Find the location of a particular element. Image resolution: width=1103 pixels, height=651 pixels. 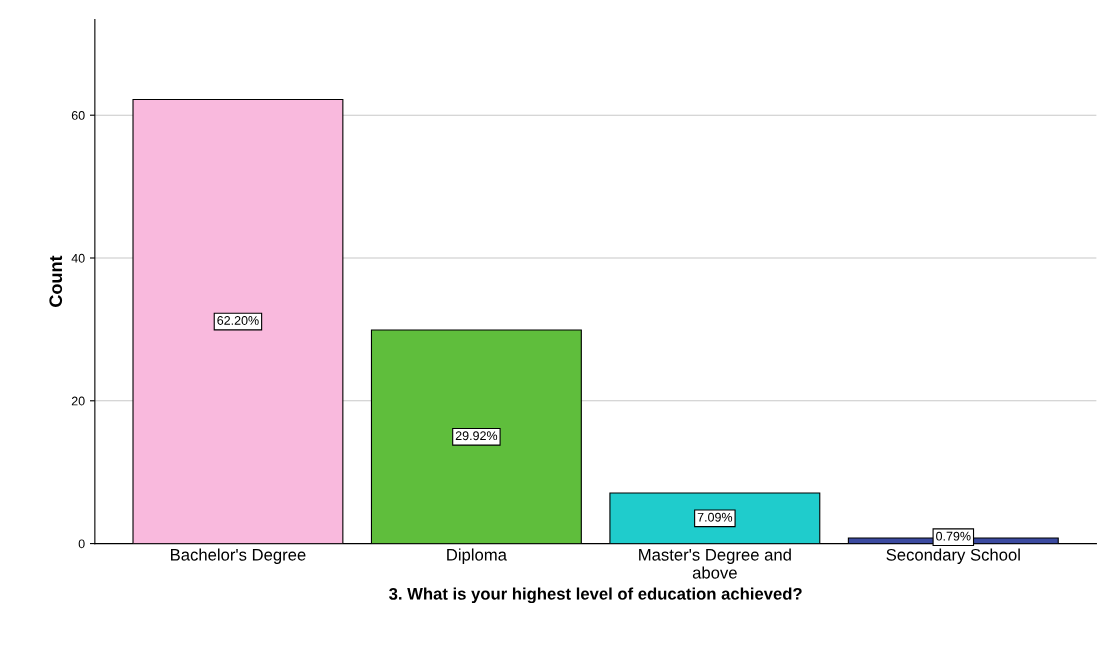

x-tick-label: Diploma is located at coordinates (477, 556).